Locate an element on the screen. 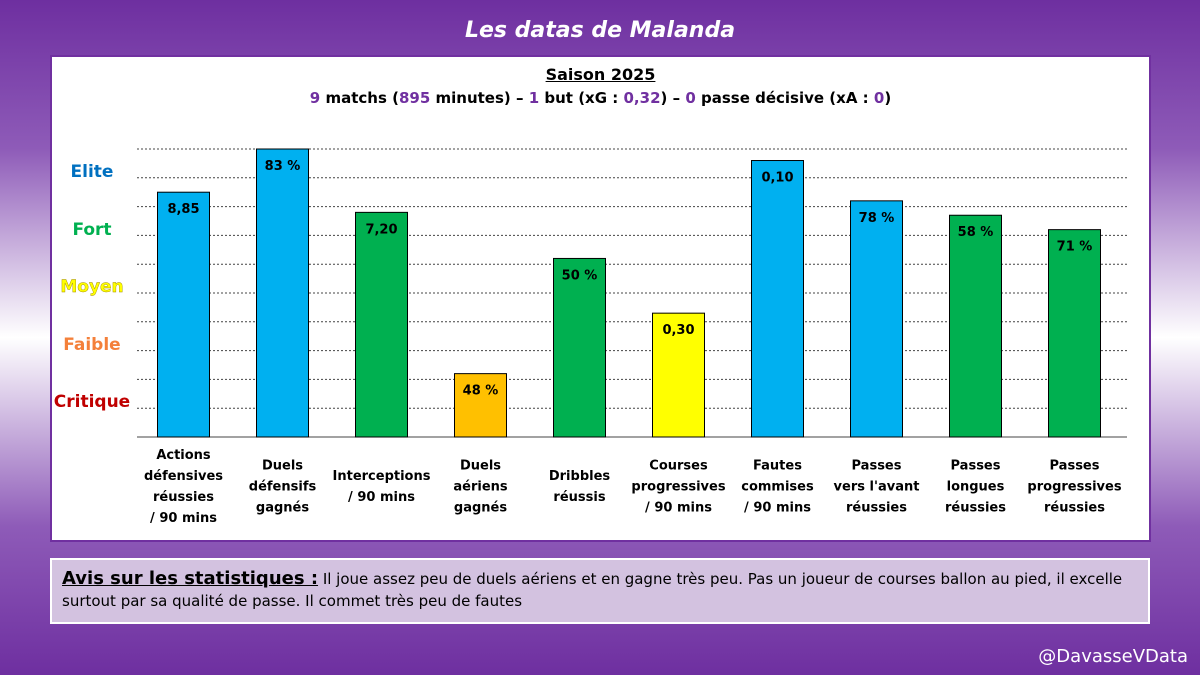 This screenshot has height=675, width=1200. end-label: ) is located at coordinates (888, 98).